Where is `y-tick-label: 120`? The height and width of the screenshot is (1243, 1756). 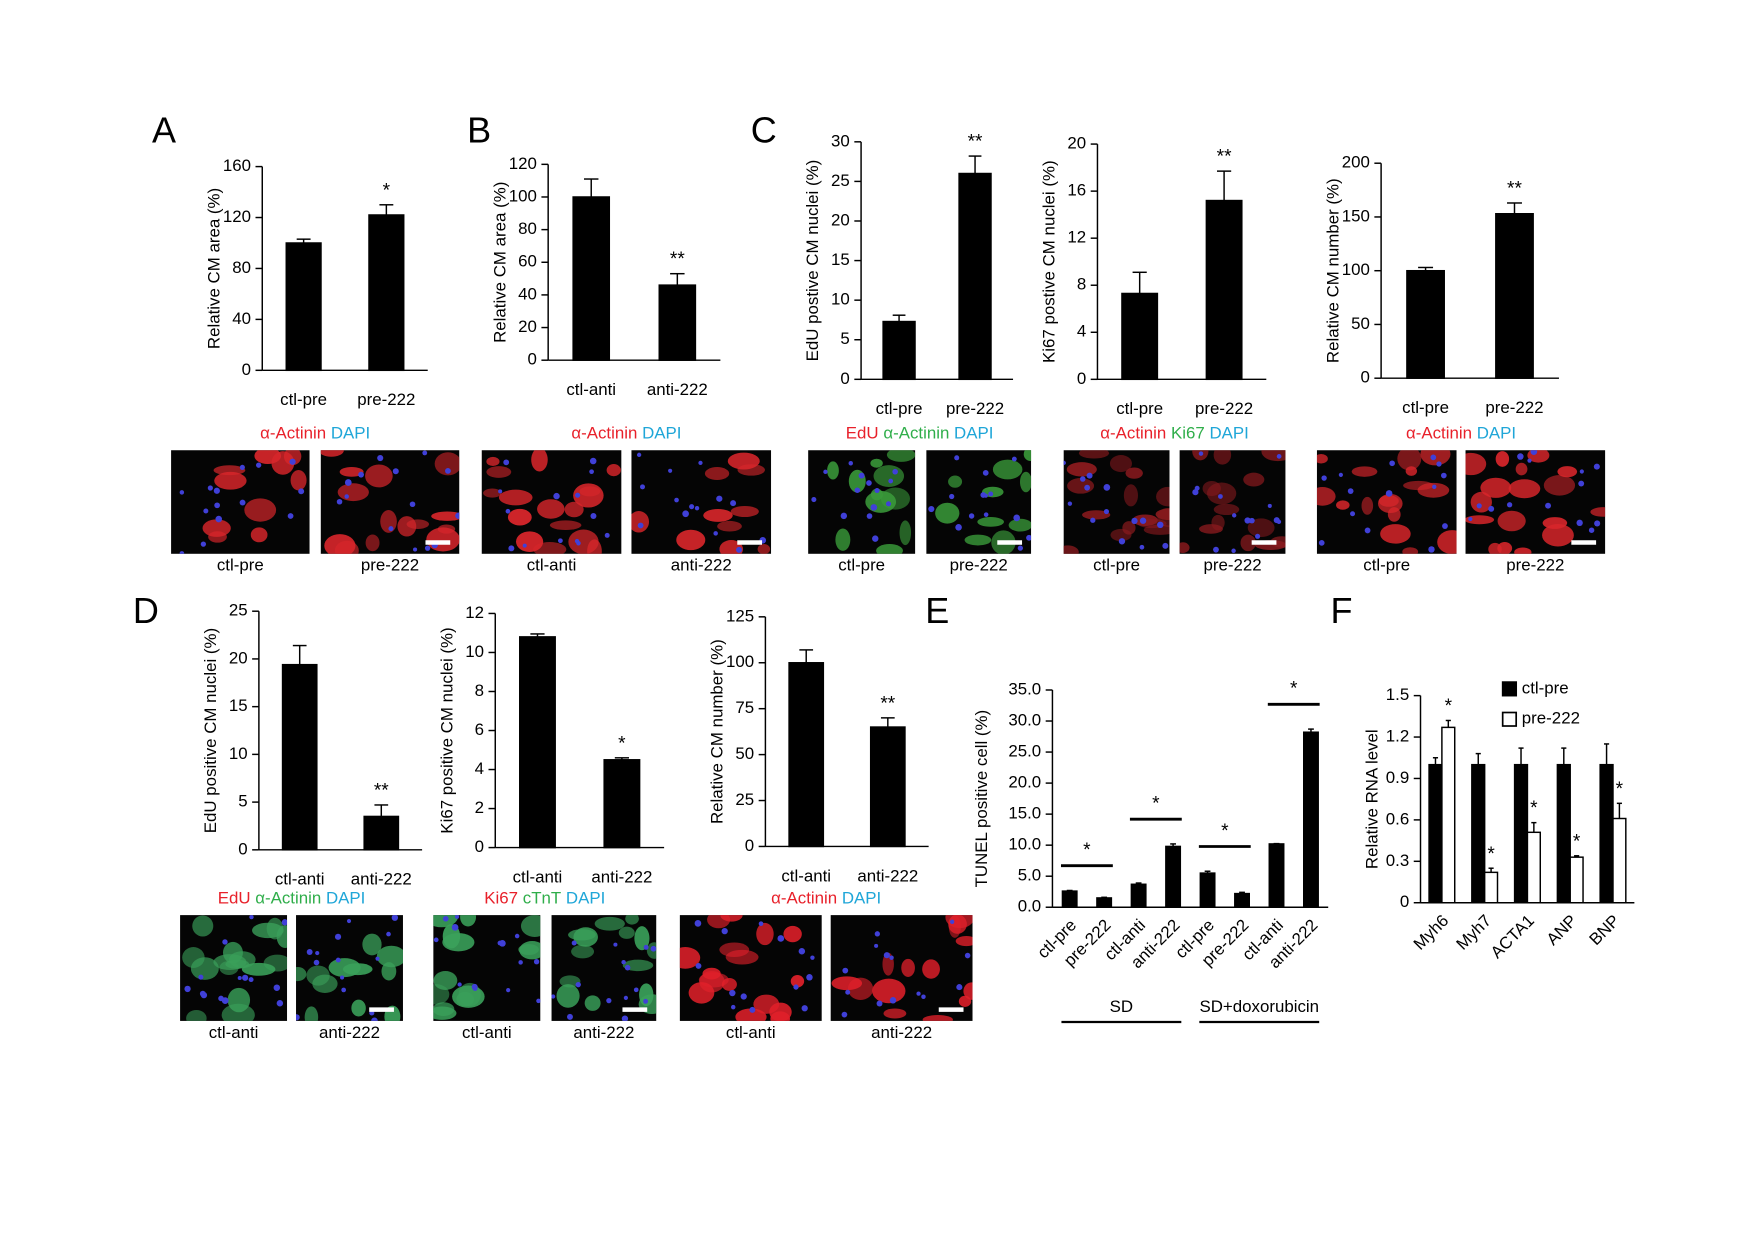 y-tick-label: 120 is located at coordinates (523, 163).